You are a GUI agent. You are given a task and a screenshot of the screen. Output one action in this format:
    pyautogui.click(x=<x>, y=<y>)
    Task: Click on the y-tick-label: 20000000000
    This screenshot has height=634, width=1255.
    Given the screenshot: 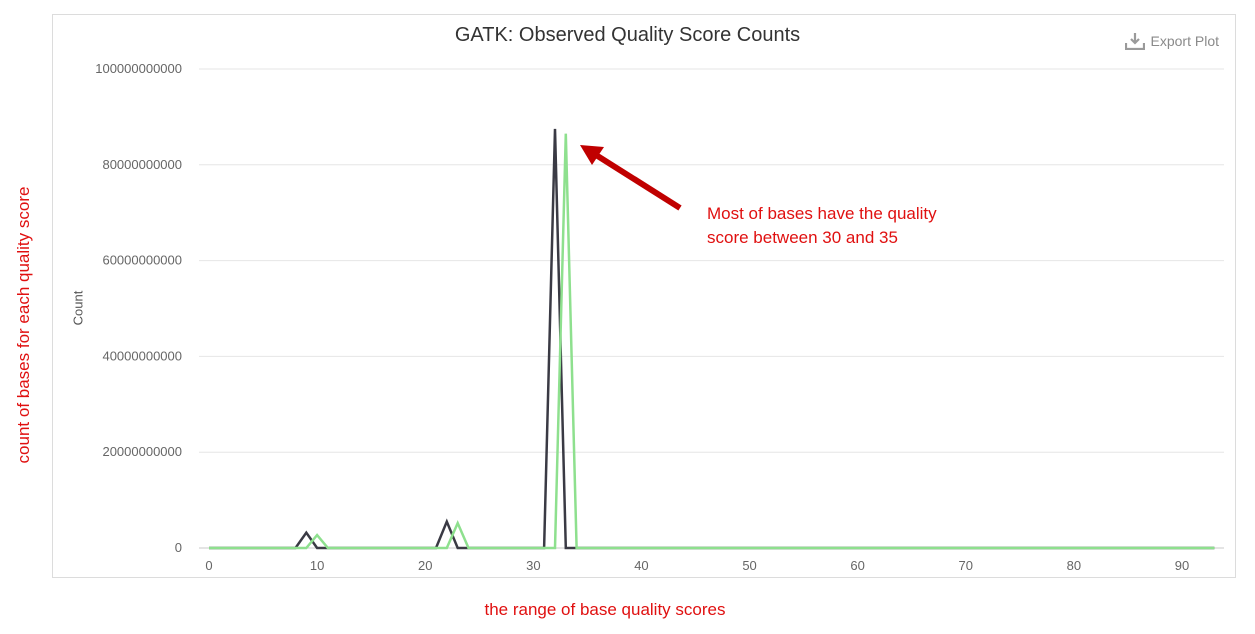 What is the action you would take?
    pyautogui.click(x=142, y=451)
    